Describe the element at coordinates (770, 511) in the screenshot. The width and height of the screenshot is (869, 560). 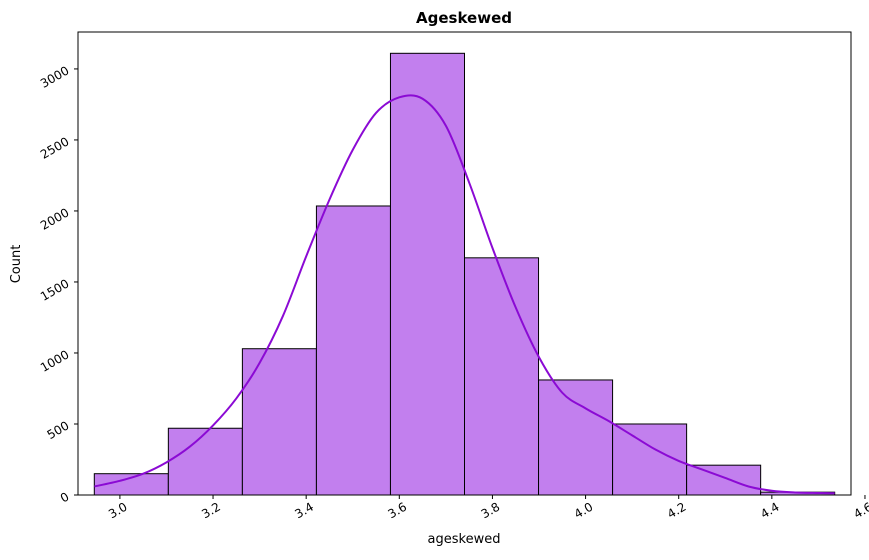
I see `x-tick-label: 4.4` at that location.